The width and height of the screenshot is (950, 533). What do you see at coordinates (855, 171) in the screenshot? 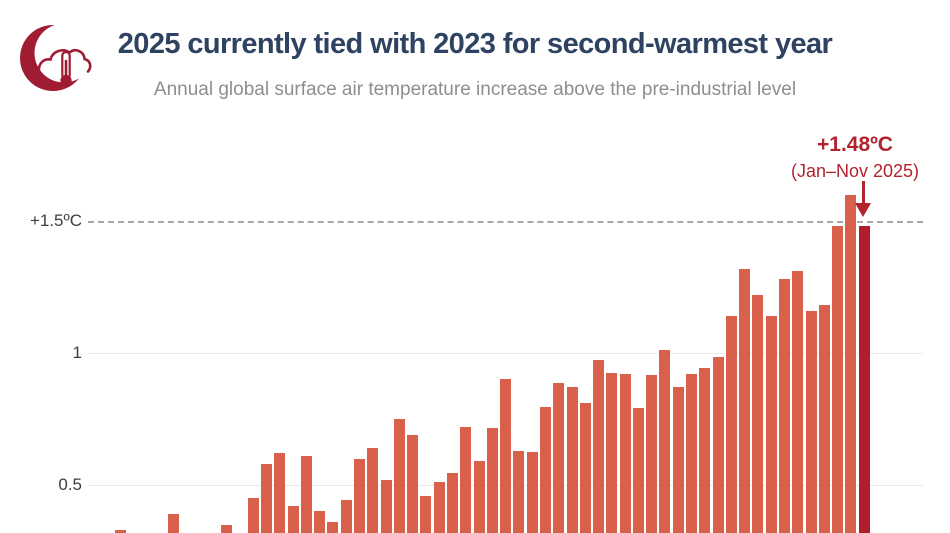
I see `highlight-period-label: (Jan–Nov 2025)` at bounding box center [855, 171].